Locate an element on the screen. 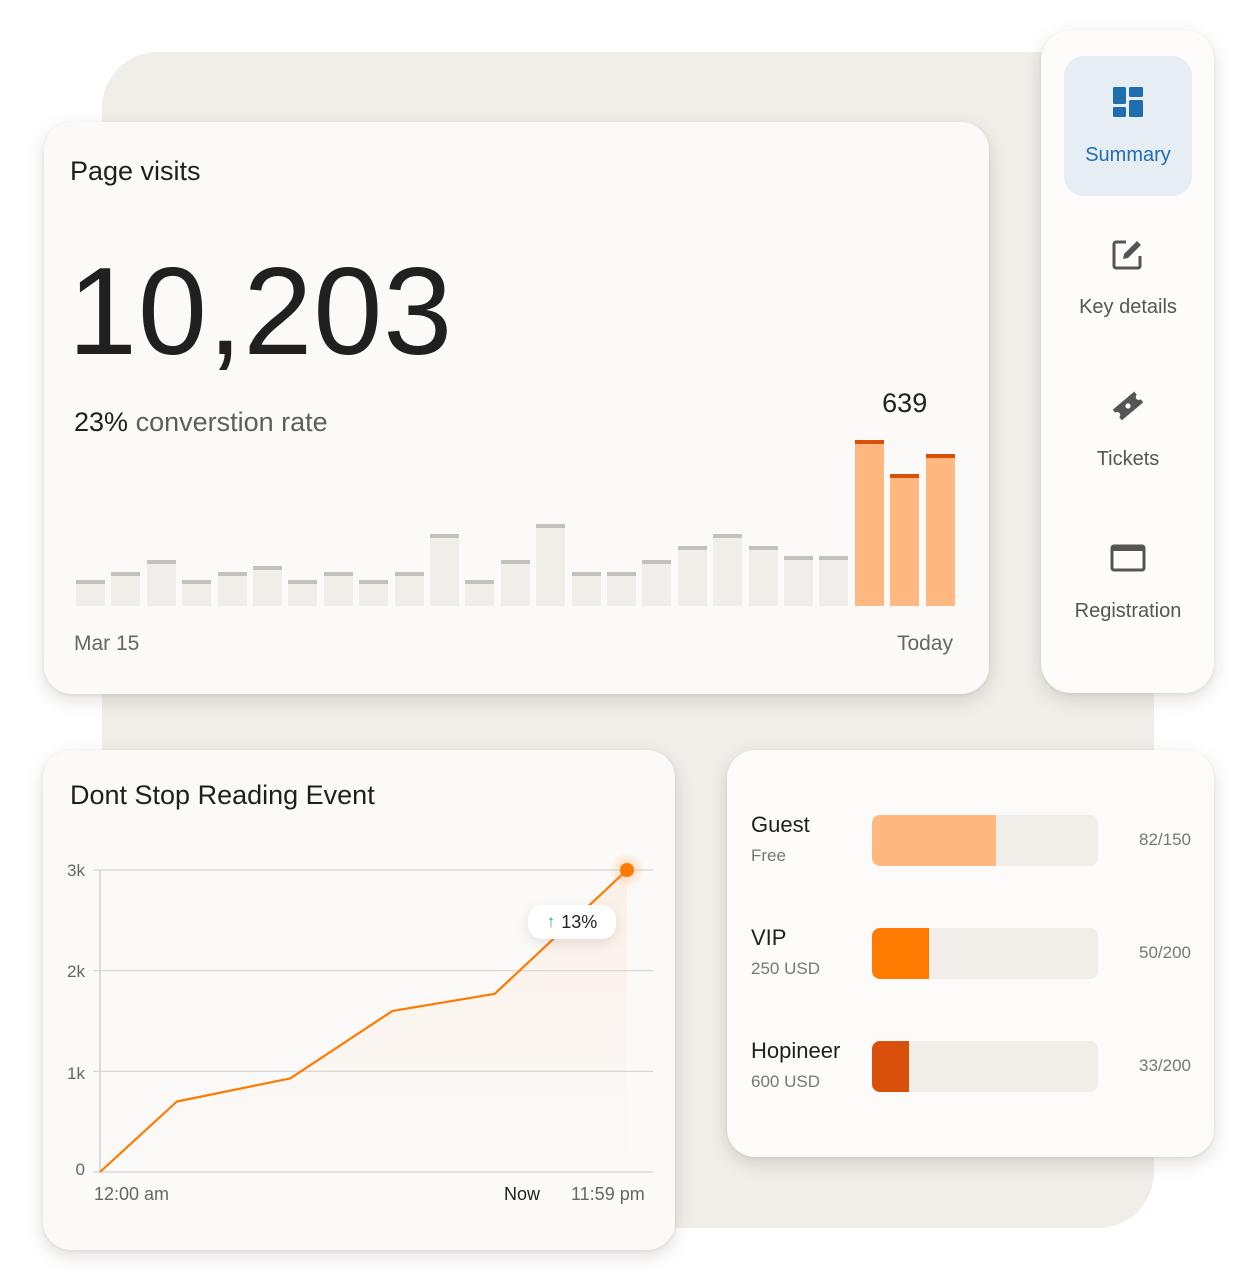 The image size is (1256, 1280). peak-value-label: 639 is located at coordinates (905, 403).